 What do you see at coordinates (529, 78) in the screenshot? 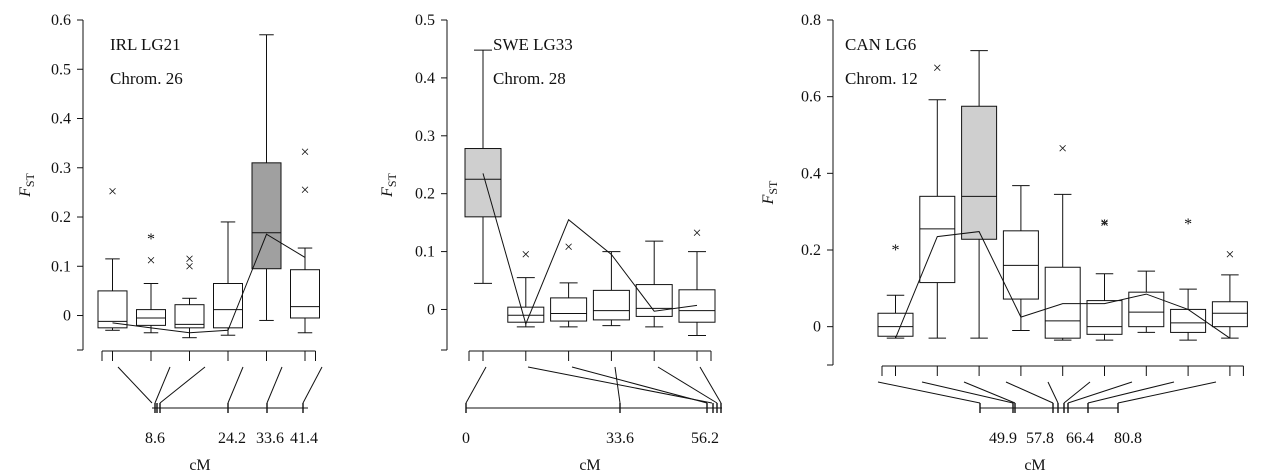
I see `panel-annotation: Chrom. 28` at bounding box center [529, 78].